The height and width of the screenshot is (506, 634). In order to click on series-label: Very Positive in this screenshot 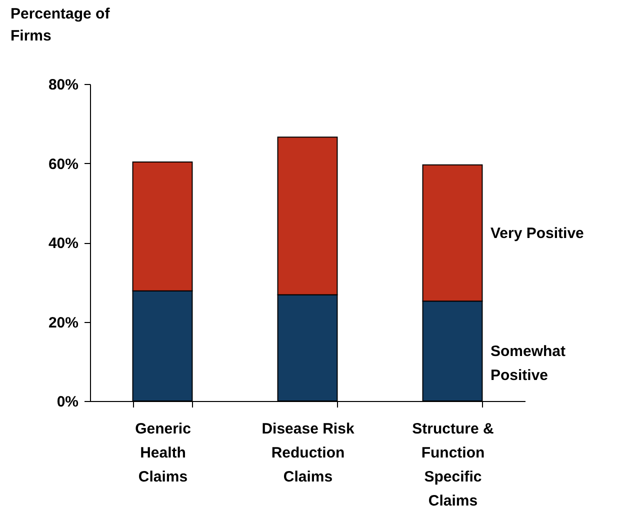, I will do `click(537, 233)`.